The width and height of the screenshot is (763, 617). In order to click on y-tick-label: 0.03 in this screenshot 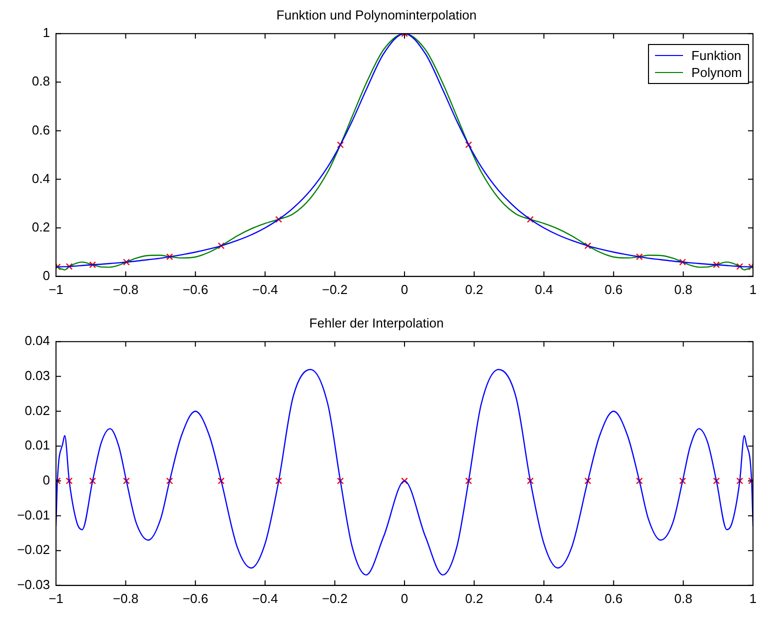, I will do `click(37, 376)`.